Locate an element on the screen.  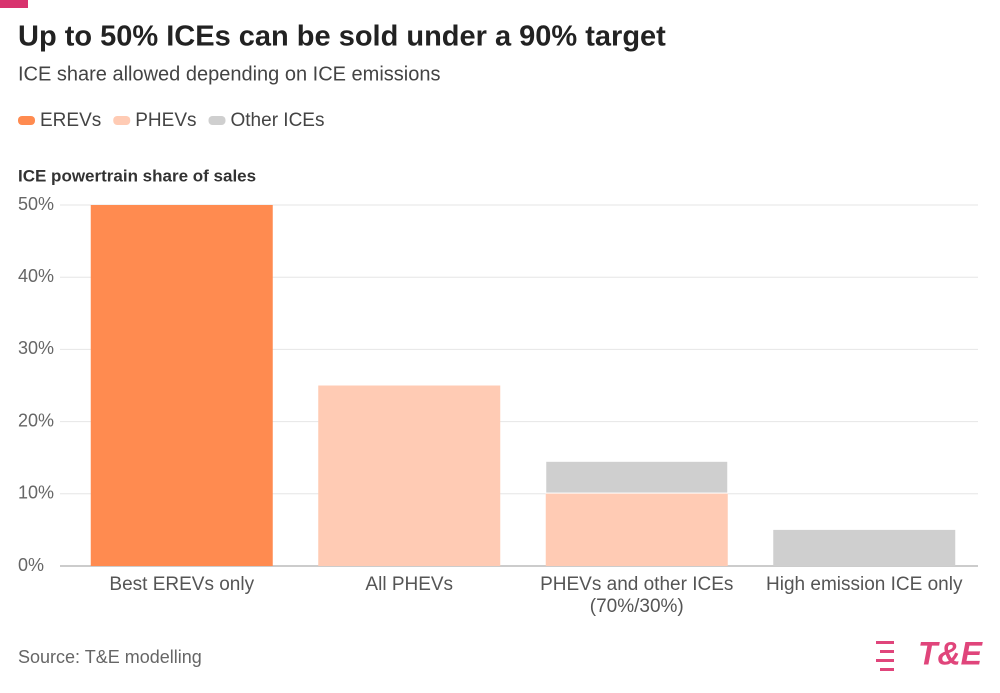
x-tick-label: Best EREVs only is located at coordinates (182, 584).